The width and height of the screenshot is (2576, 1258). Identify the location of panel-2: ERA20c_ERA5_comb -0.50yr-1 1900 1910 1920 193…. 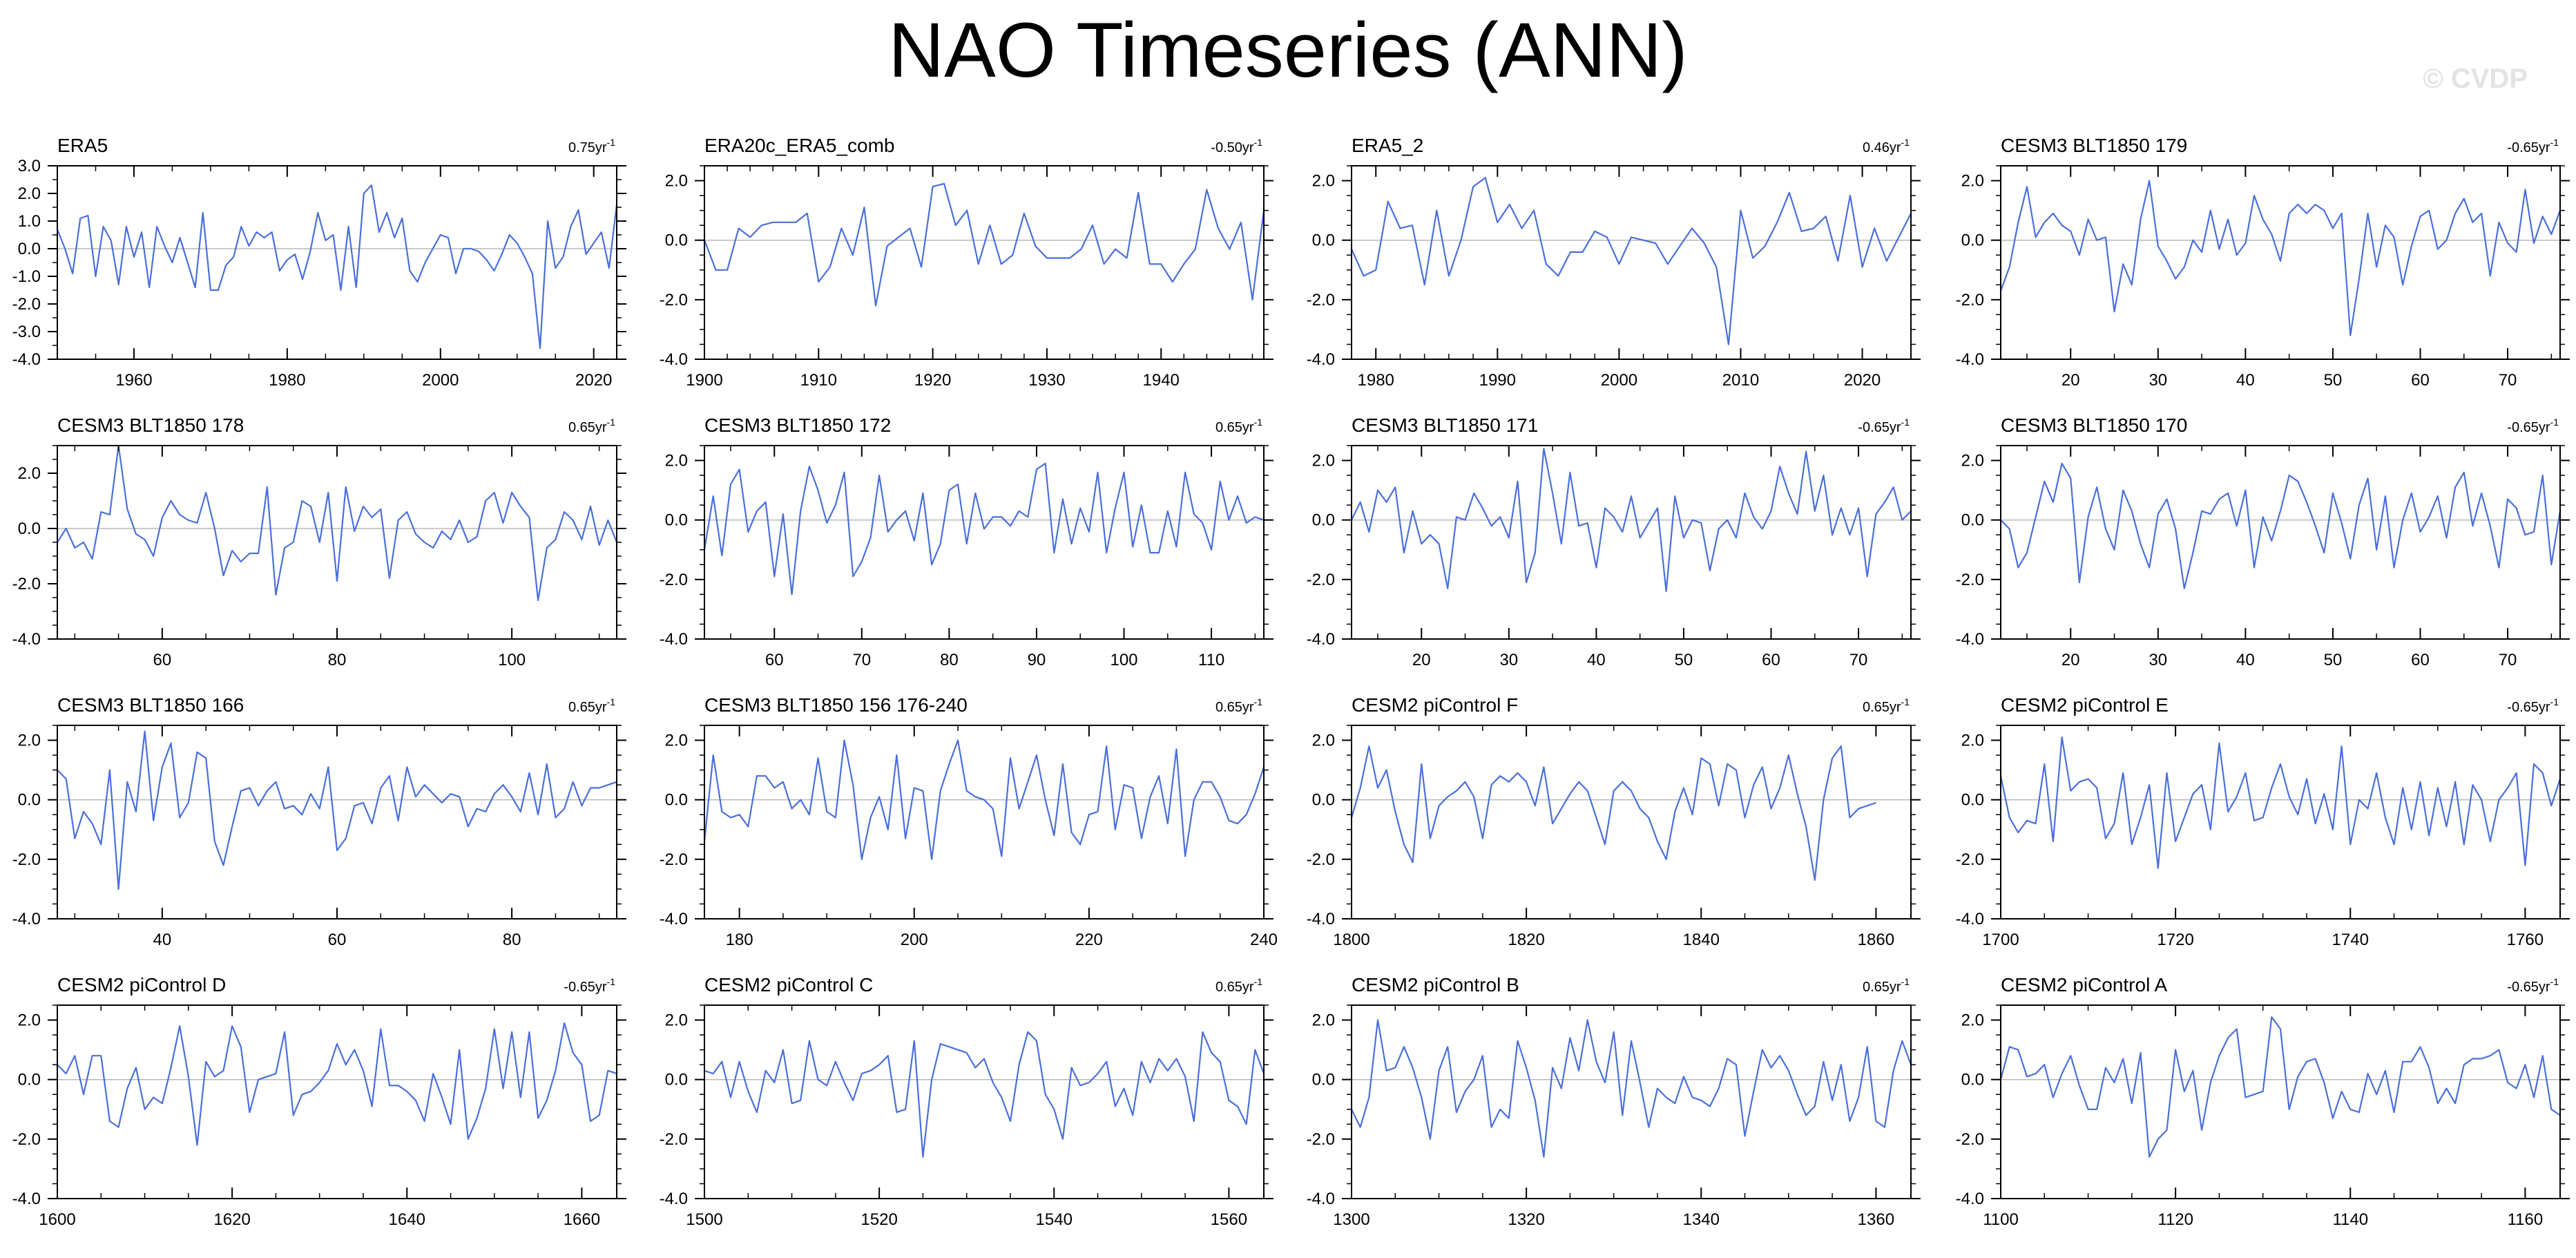
(966, 262).